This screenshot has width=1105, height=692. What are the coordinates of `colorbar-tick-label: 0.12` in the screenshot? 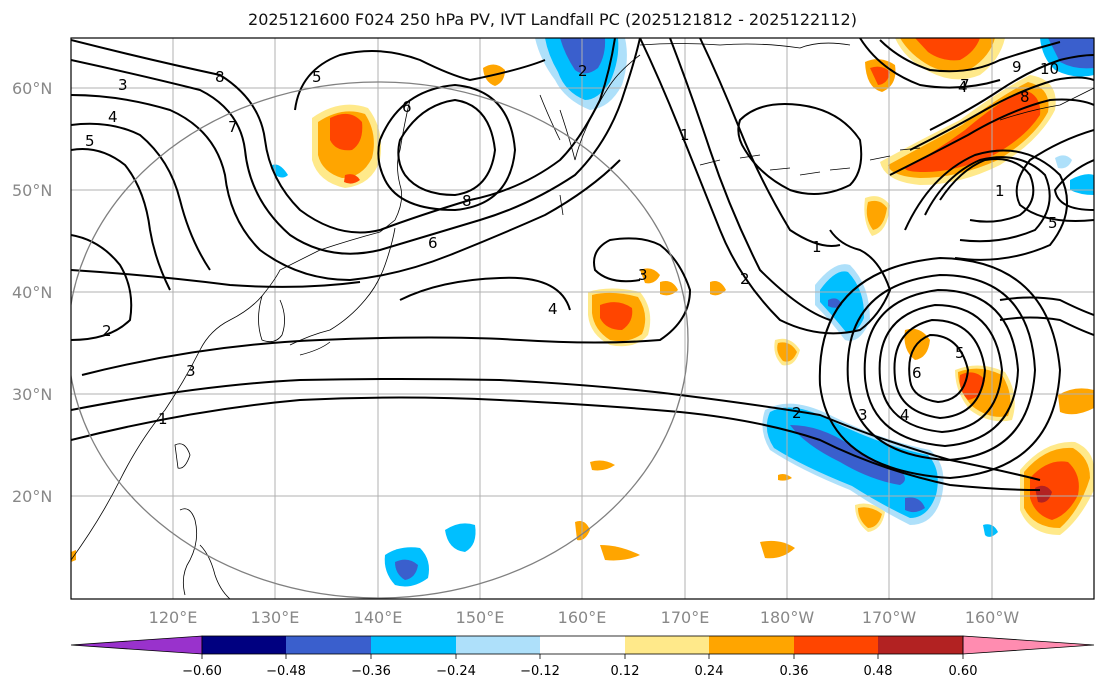 It's located at (625, 671).